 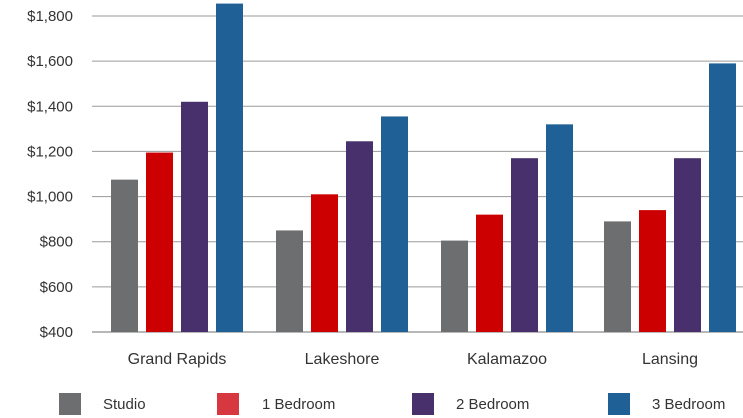 What do you see at coordinates (50, 197) in the screenshot?
I see `y-tick-label: $1,000` at bounding box center [50, 197].